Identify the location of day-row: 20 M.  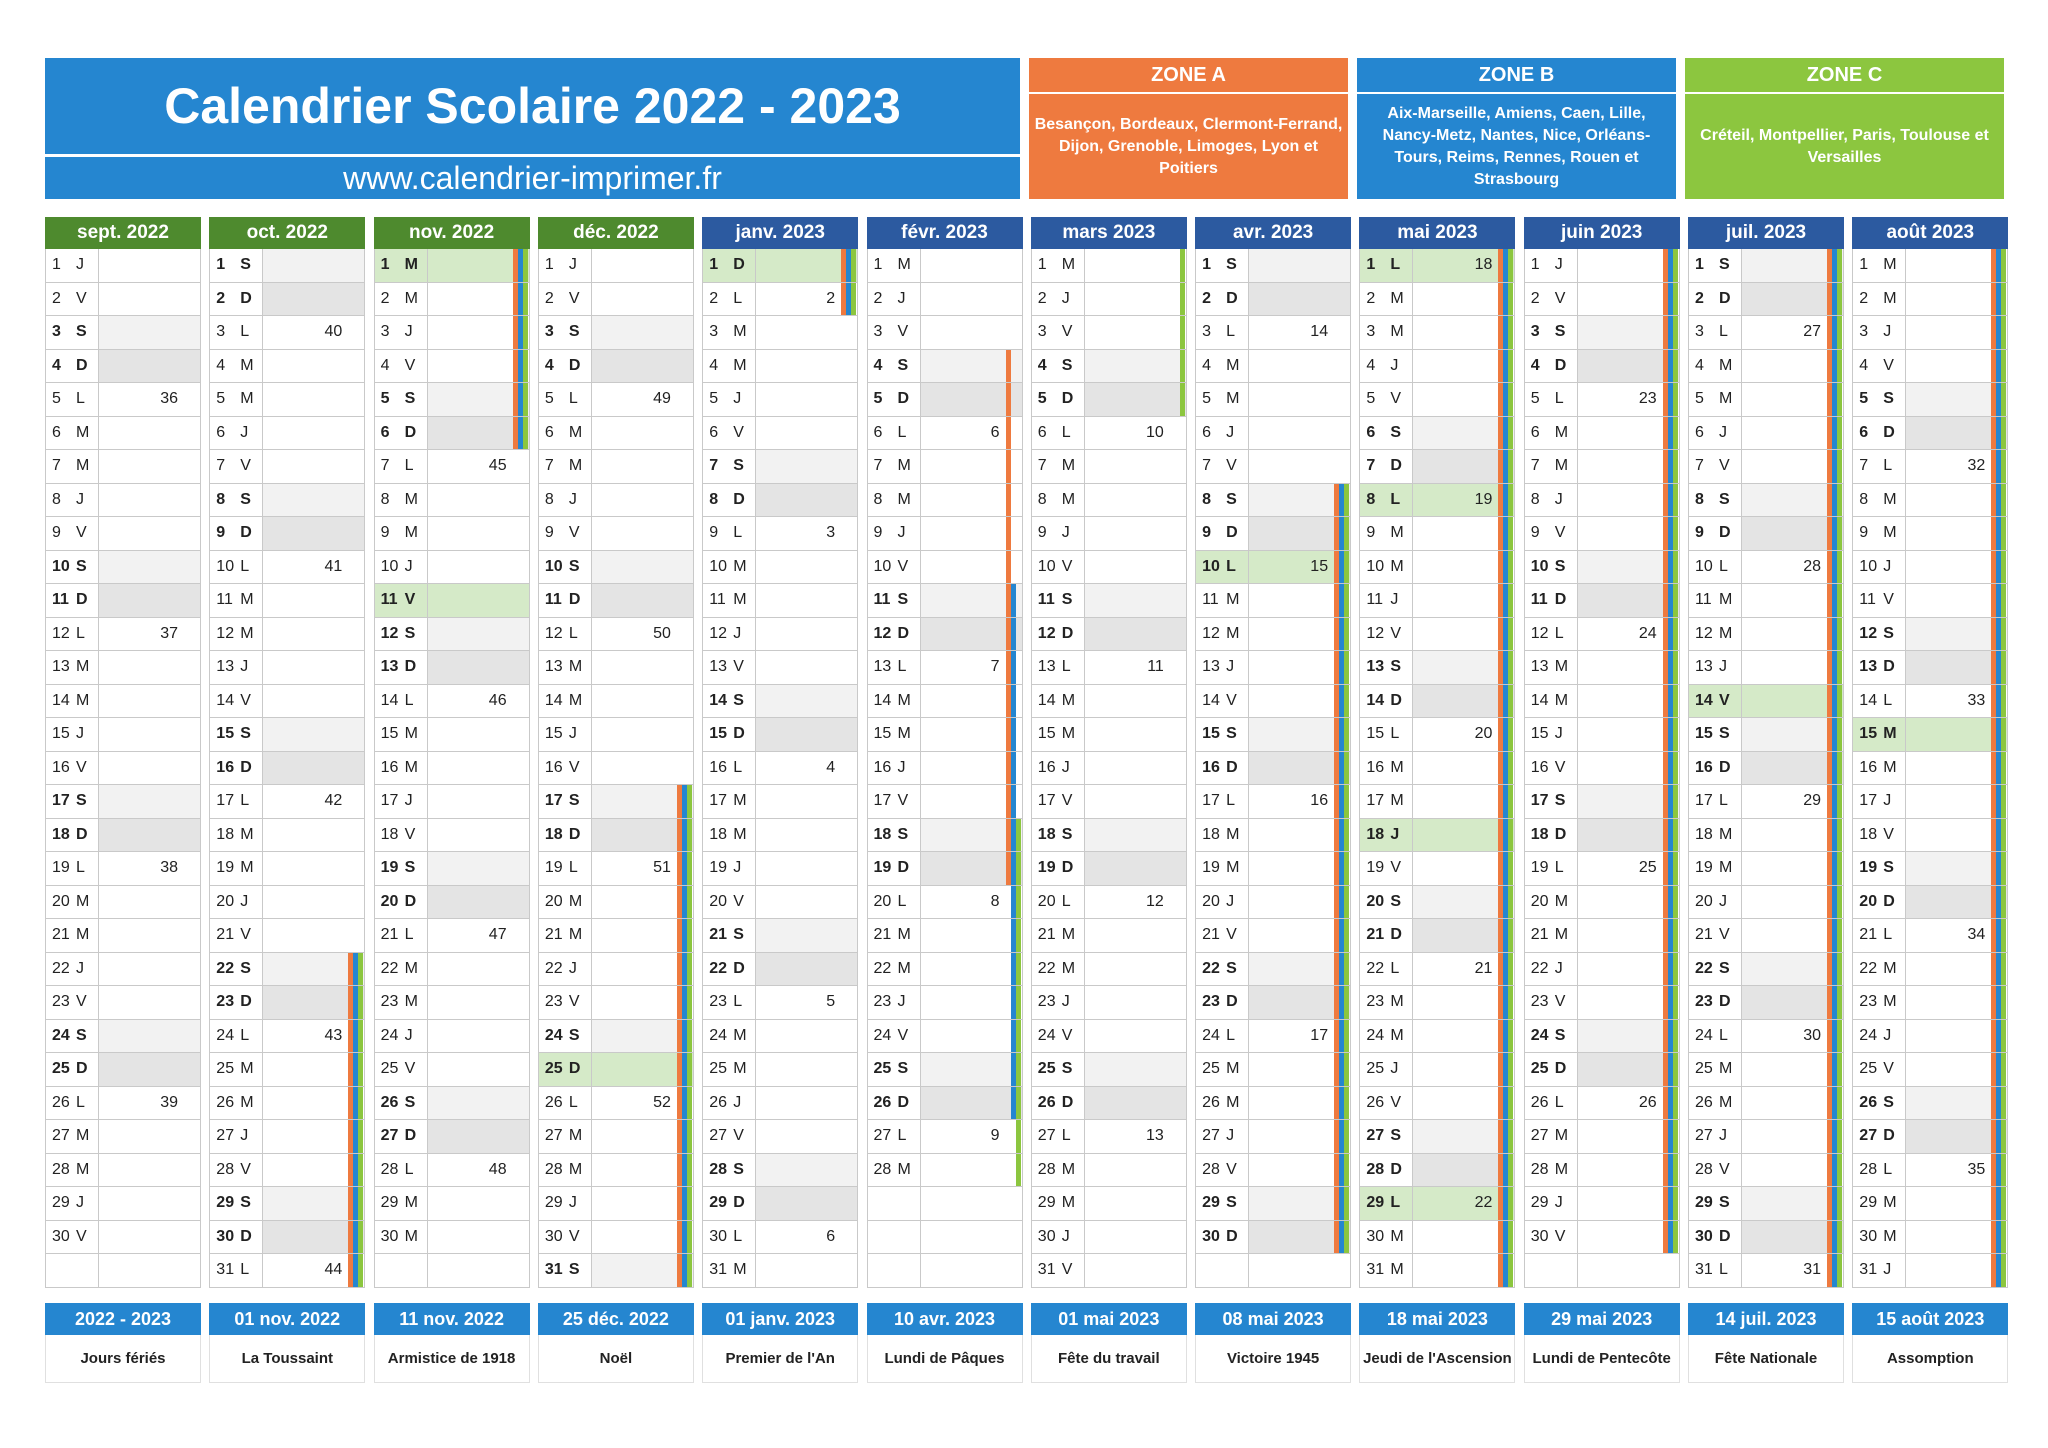
(1601, 902).